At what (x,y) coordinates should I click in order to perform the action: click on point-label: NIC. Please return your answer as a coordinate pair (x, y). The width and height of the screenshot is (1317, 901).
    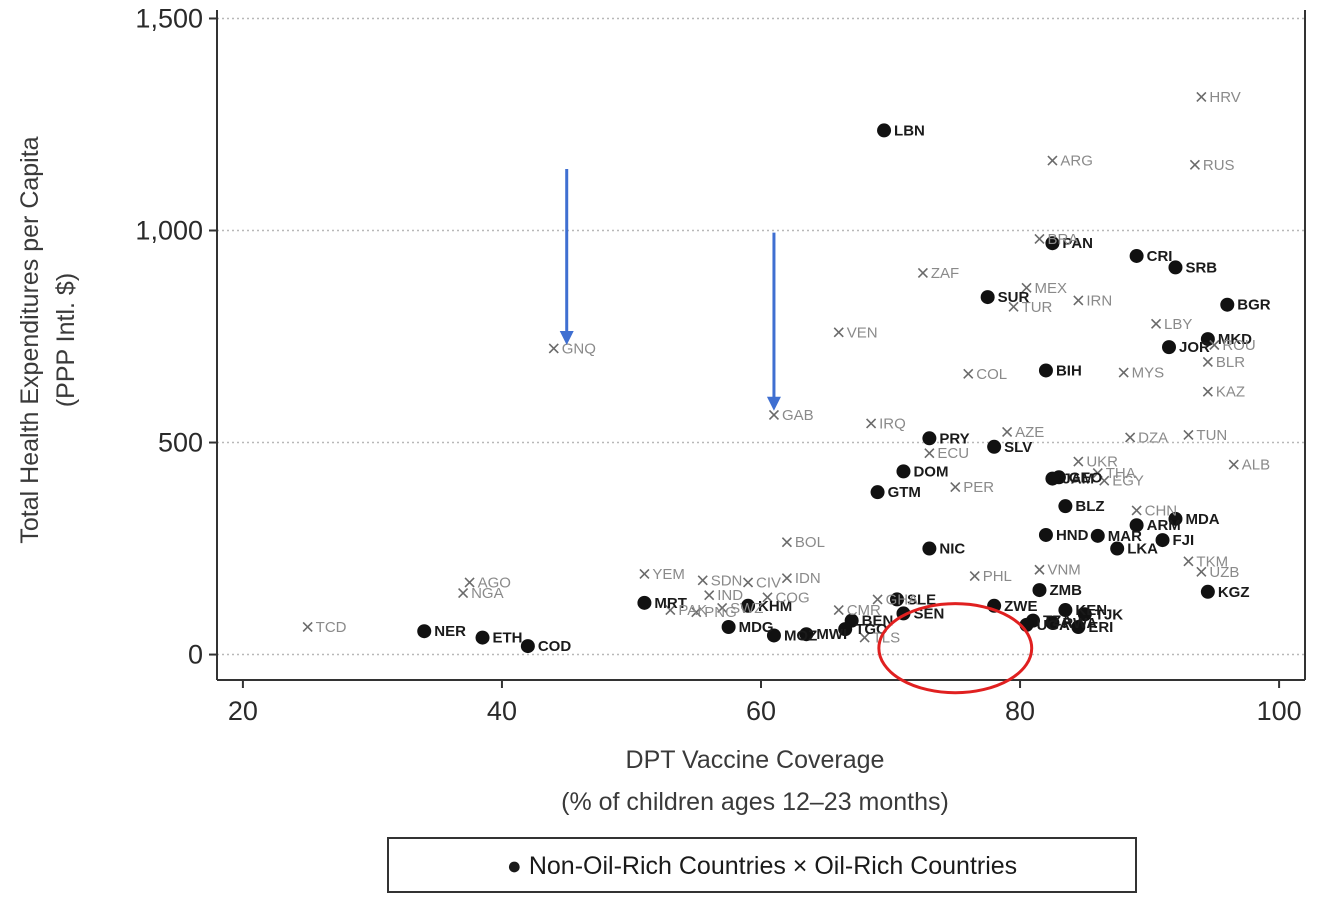
    Looking at the image, I should click on (952, 549).